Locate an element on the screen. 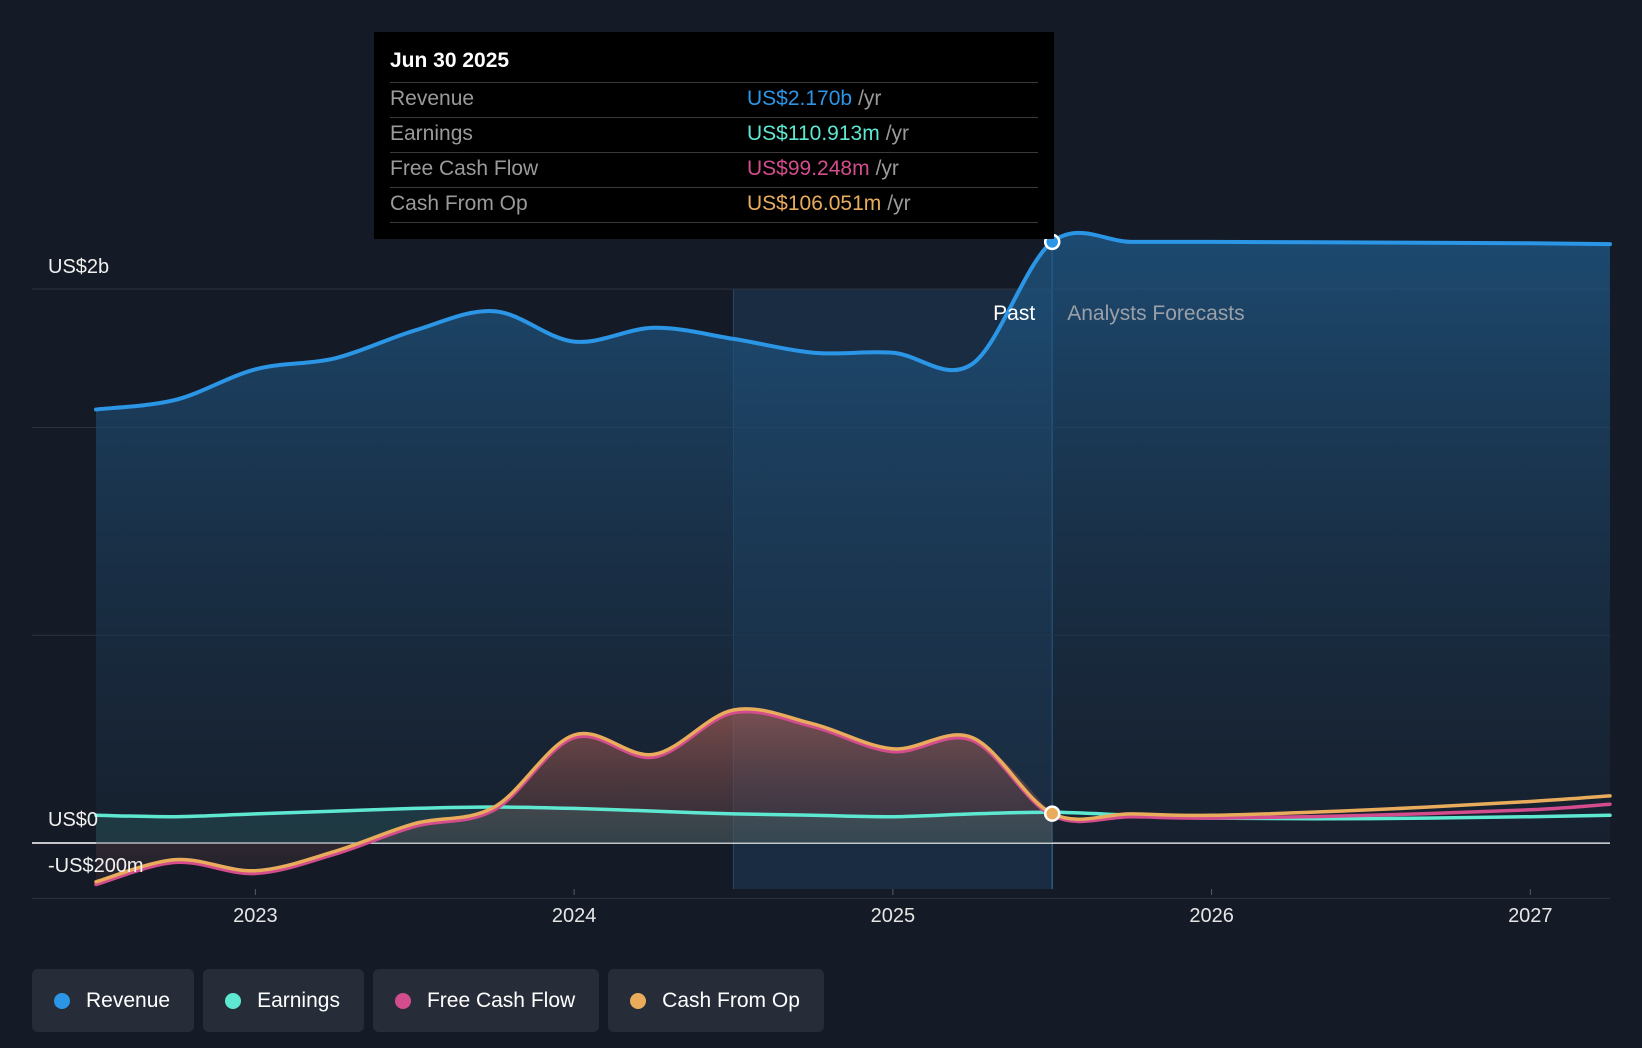  cash-from-op-area is located at coordinates (574, 795).